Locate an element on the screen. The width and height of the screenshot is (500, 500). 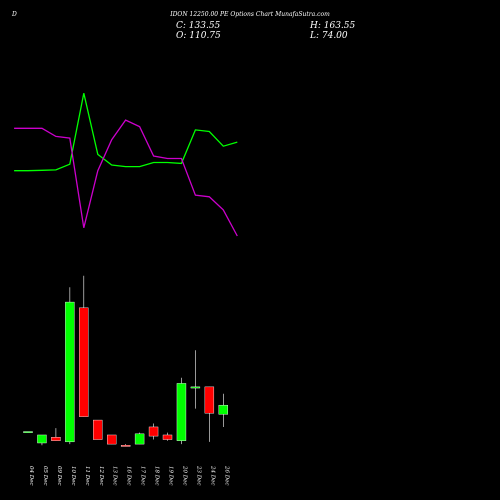
green-indicator-line is located at coordinates (126, 132).